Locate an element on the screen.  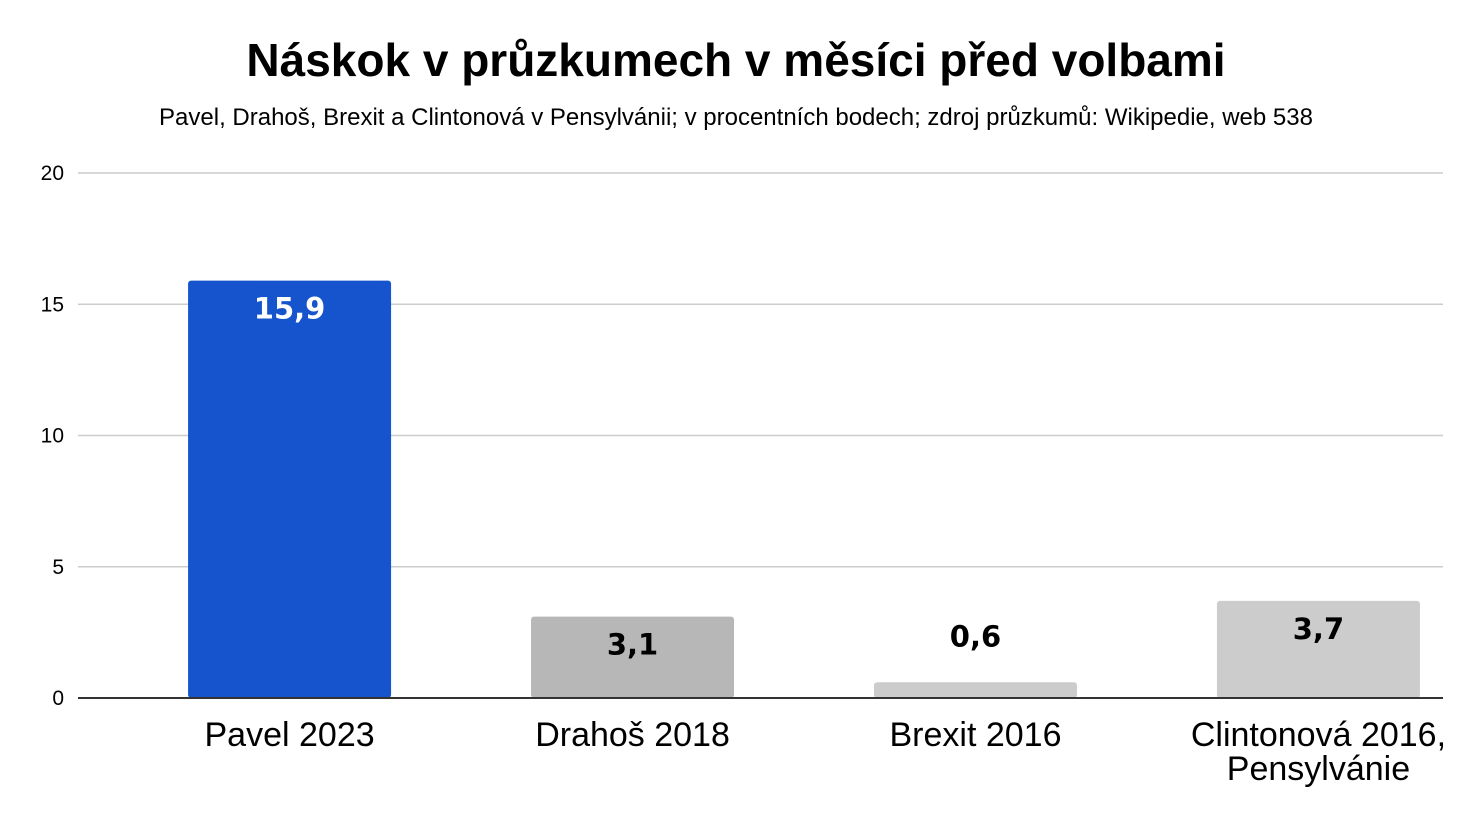
data-label: 3,7 is located at coordinates (1318, 629).